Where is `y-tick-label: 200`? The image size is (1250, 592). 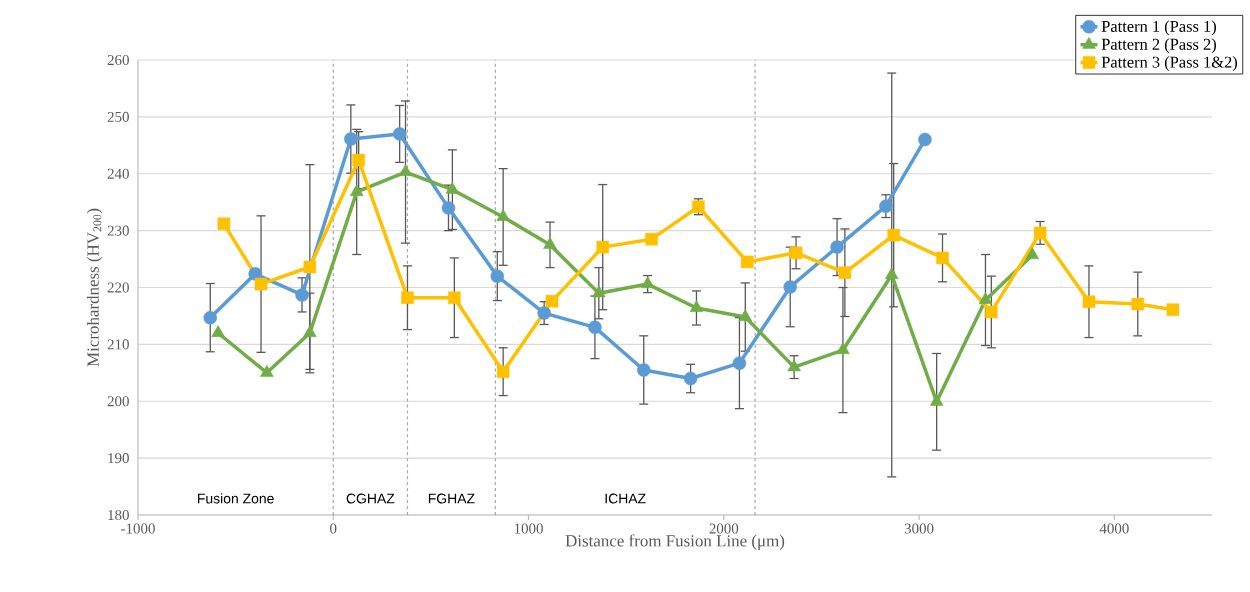 y-tick-label: 200 is located at coordinates (118, 401).